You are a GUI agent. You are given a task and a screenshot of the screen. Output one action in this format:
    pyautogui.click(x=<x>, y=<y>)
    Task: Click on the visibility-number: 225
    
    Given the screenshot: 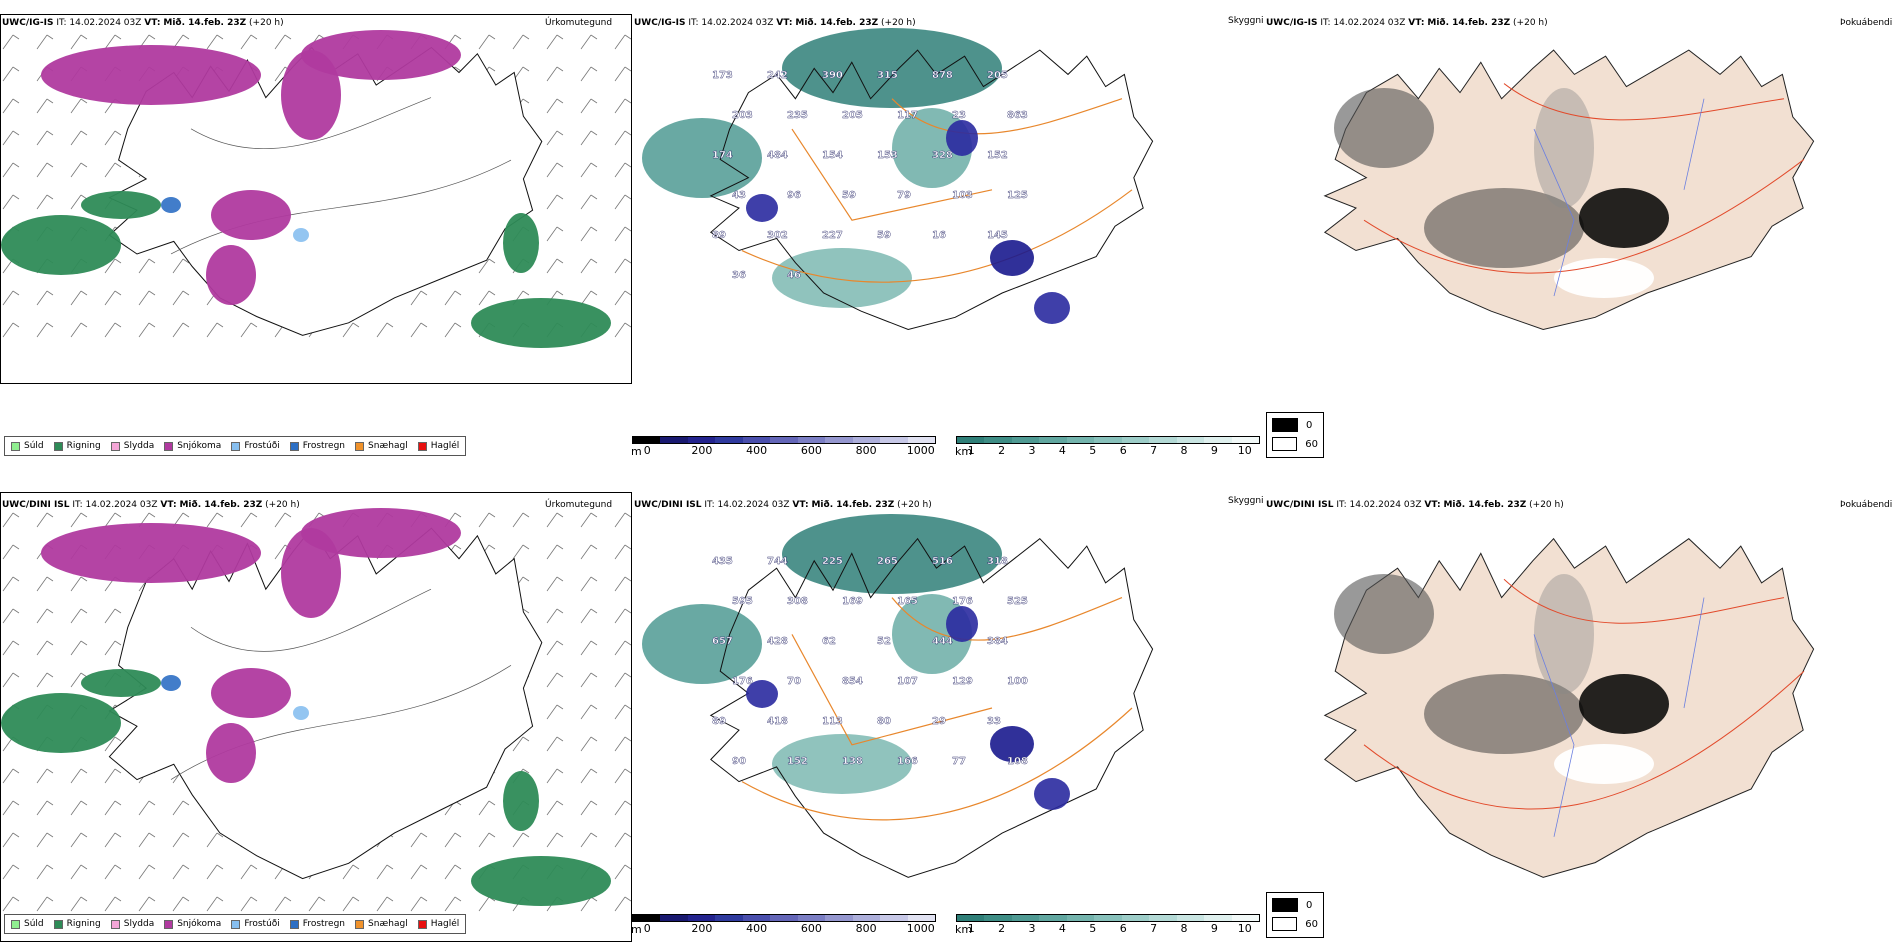 What is the action you would take?
    pyautogui.click(x=832, y=561)
    